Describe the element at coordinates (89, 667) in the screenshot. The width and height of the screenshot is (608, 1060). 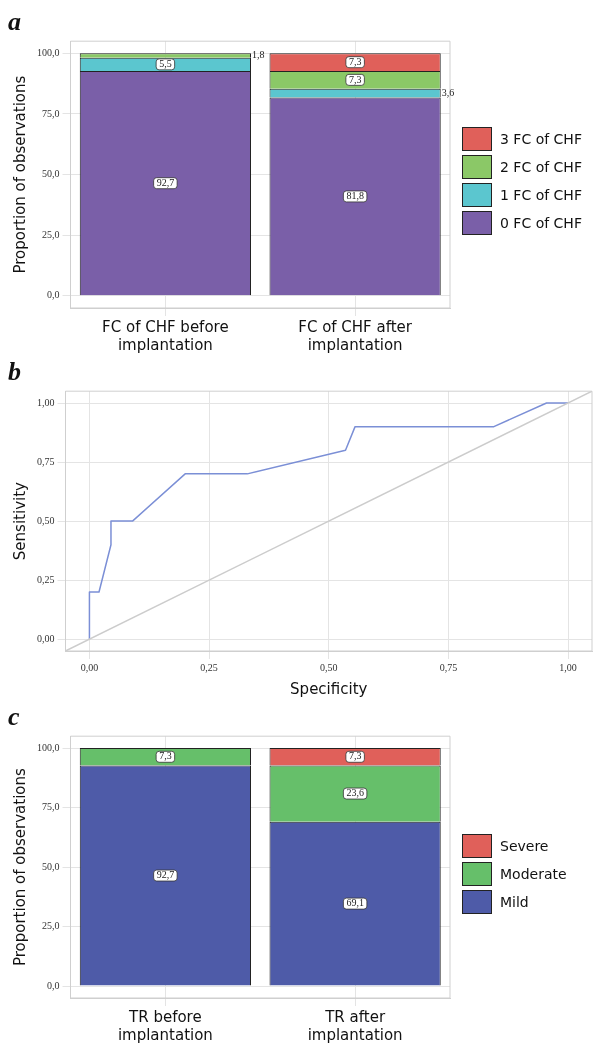
I see `x-tick-label: 0,00` at that location.